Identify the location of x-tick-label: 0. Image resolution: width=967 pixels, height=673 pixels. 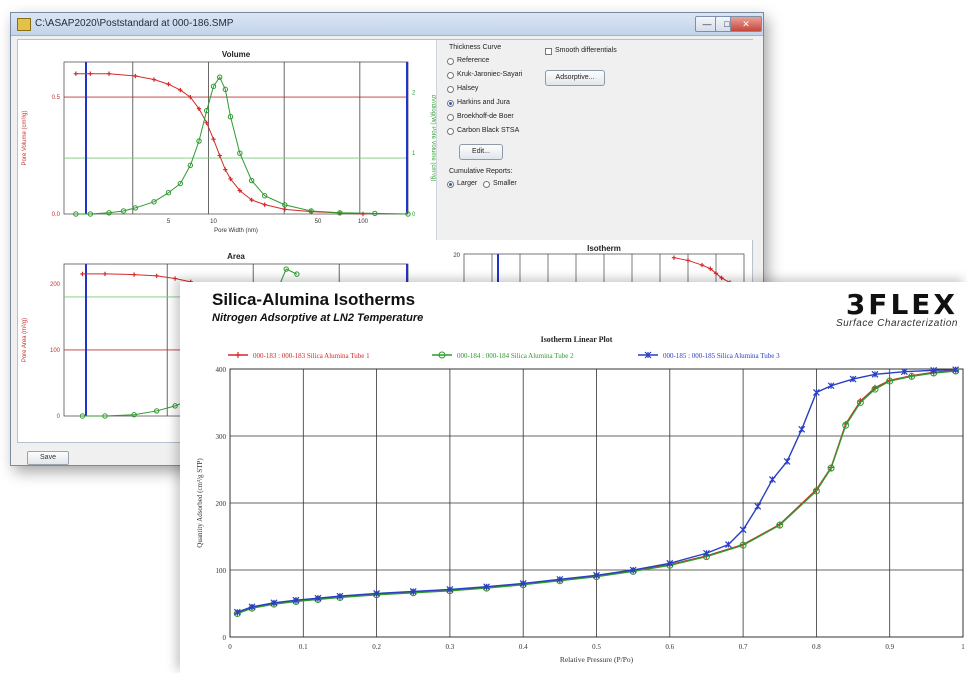
(230, 647).